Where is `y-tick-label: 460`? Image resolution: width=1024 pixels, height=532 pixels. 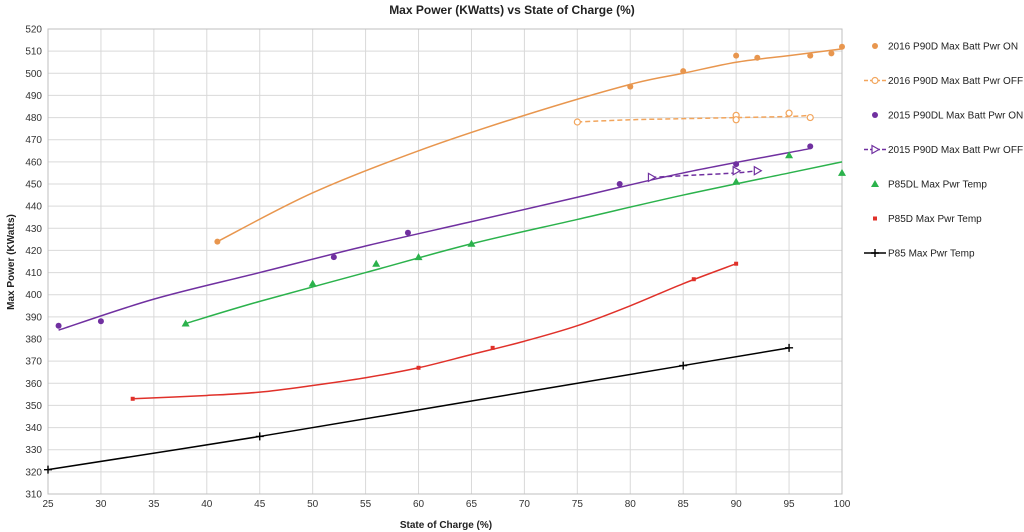
y-tick-label: 460 is located at coordinates (33, 162).